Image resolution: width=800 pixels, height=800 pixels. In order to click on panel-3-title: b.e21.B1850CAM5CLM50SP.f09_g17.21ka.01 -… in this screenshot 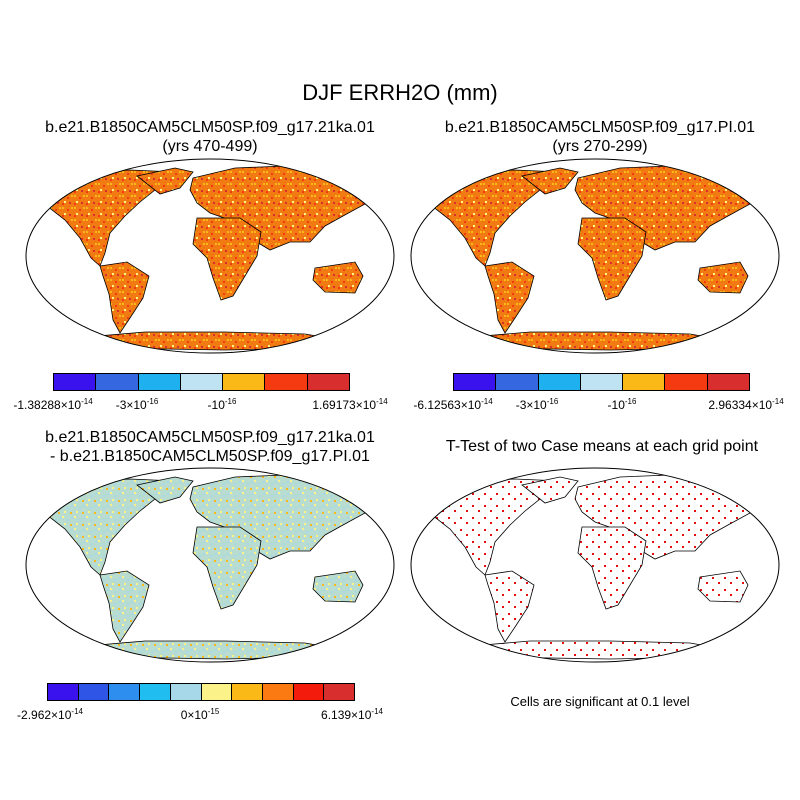, I will do `click(210, 447)`.